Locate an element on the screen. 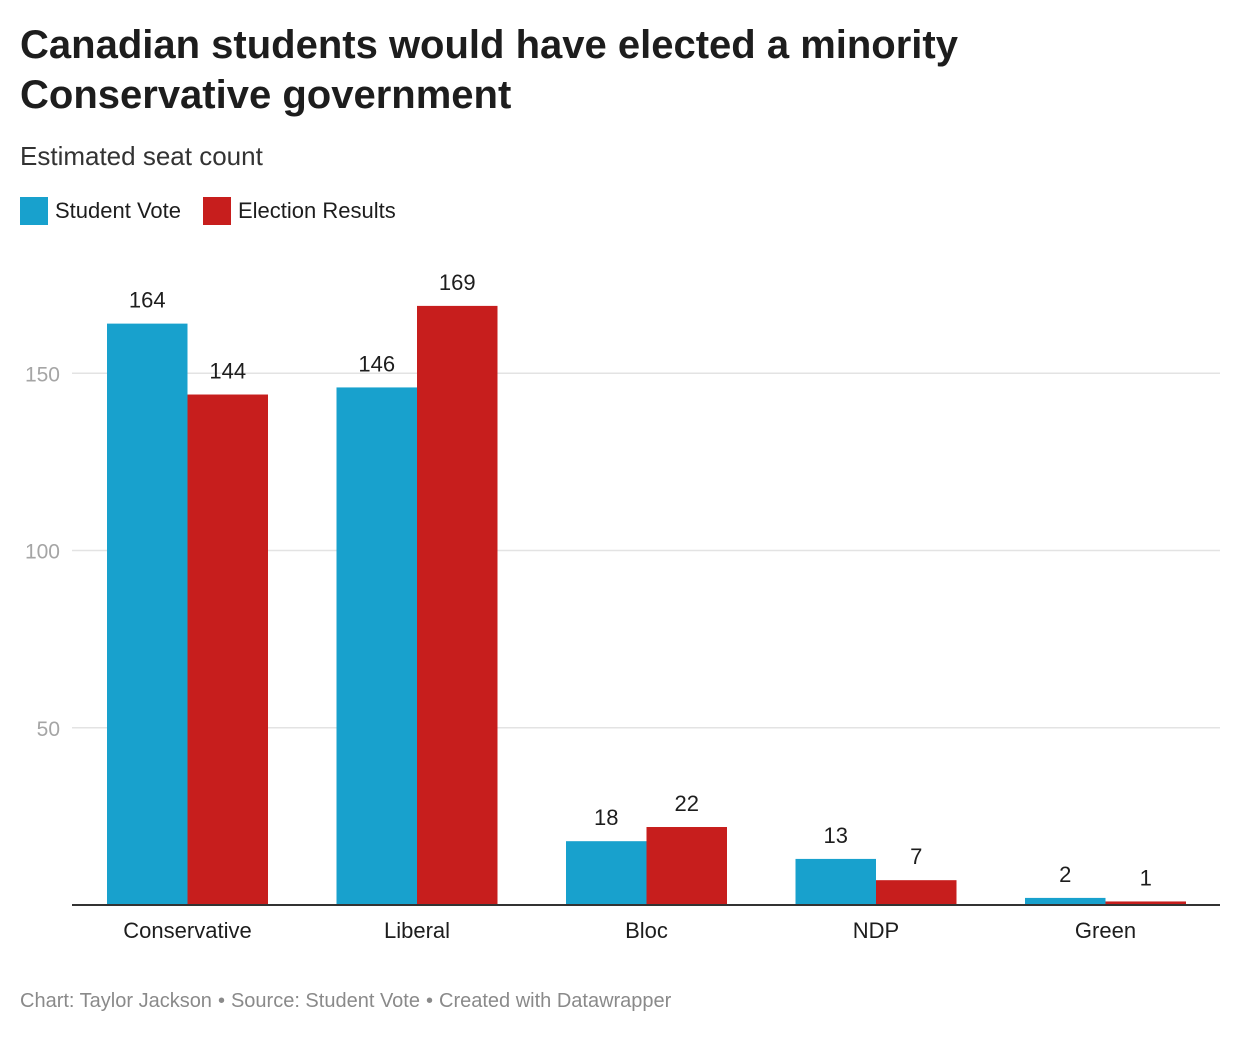 The width and height of the screenshot is (1240, 1038). data-label-green-student-vote: 2 is located at coordinates (1065, 874).